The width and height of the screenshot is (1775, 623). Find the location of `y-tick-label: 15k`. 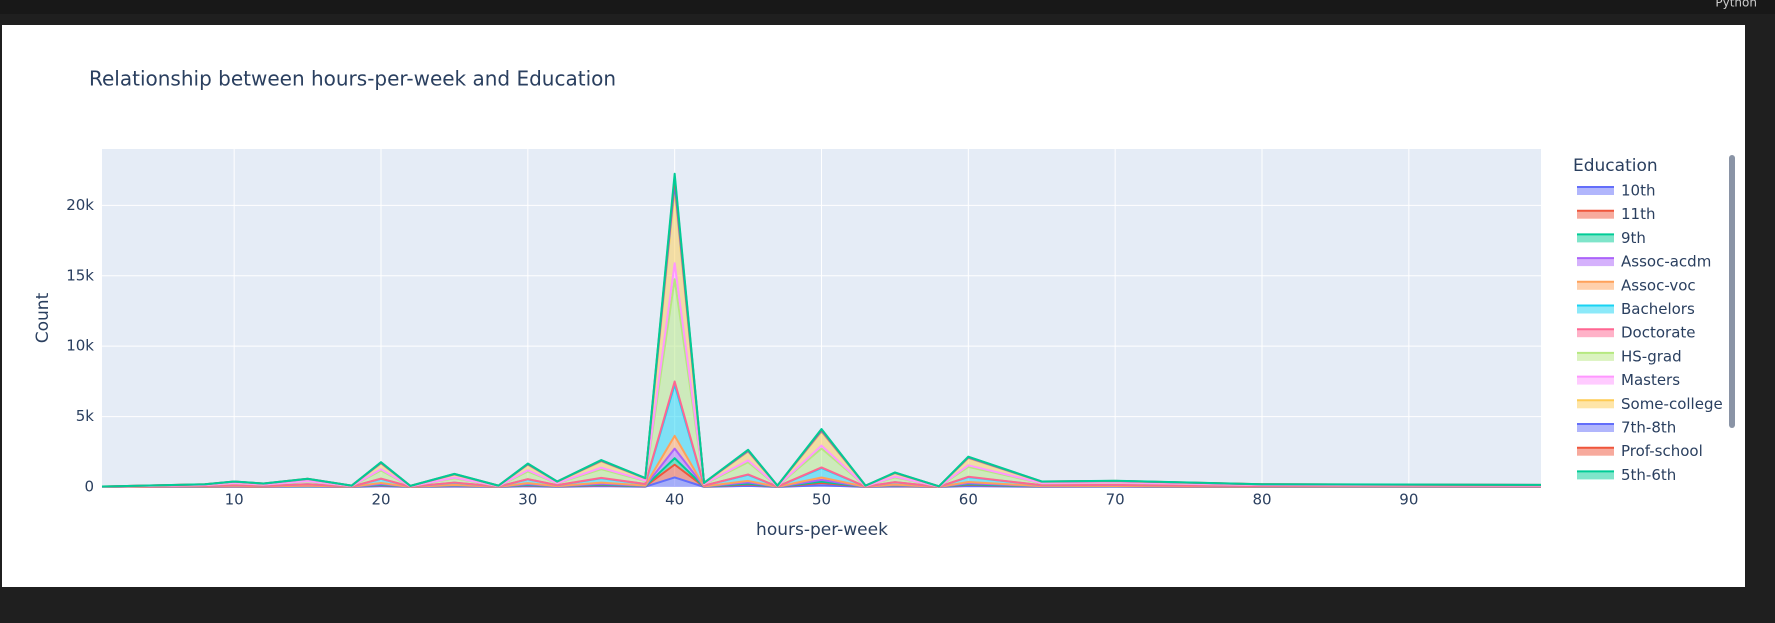

y-tick-label: 15k is located at coordinates (80, 275).